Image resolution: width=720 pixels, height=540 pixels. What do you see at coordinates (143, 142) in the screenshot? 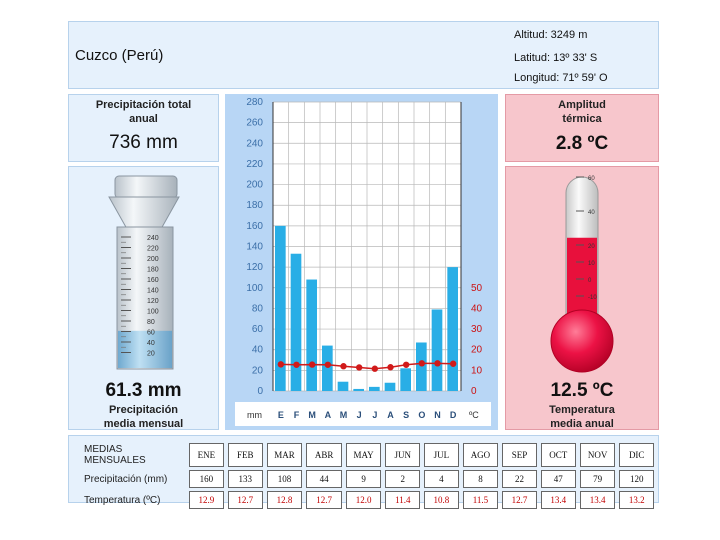
I see `precip-total-value: 736 mm` at bounding box center [143, 142].